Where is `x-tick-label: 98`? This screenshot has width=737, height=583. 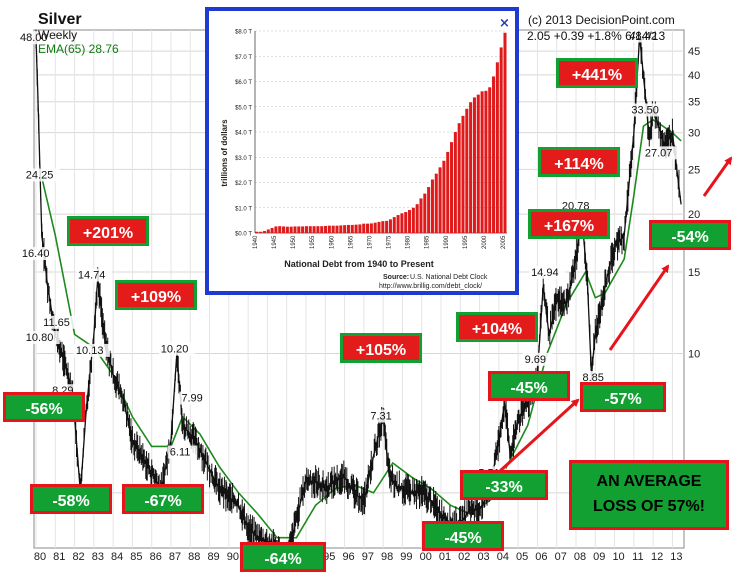
x-tick-label: 98 is located at coordinates (387, 557).